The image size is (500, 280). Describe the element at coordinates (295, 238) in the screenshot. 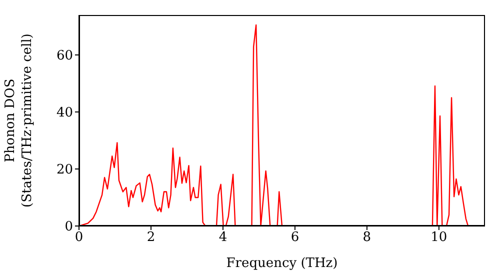

I see `x-tick-label: 6` at that location.